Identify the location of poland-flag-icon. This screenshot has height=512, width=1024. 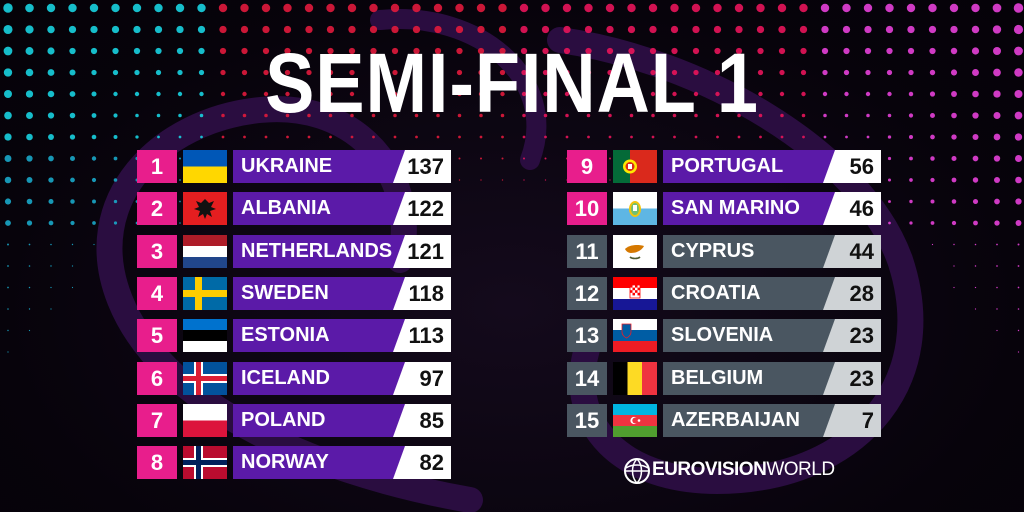
(205, 420).